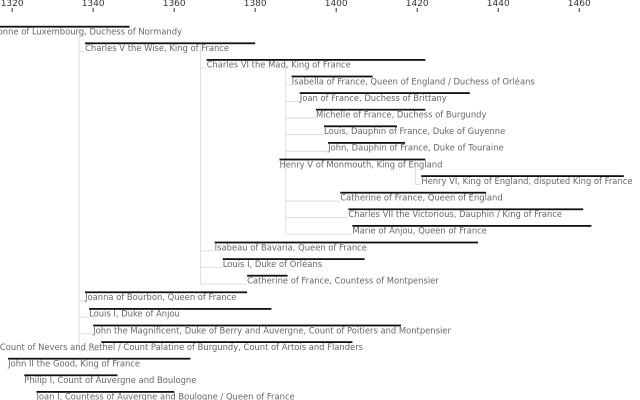  I want to click on axis-tick-label: 1360, so click(174, 4).